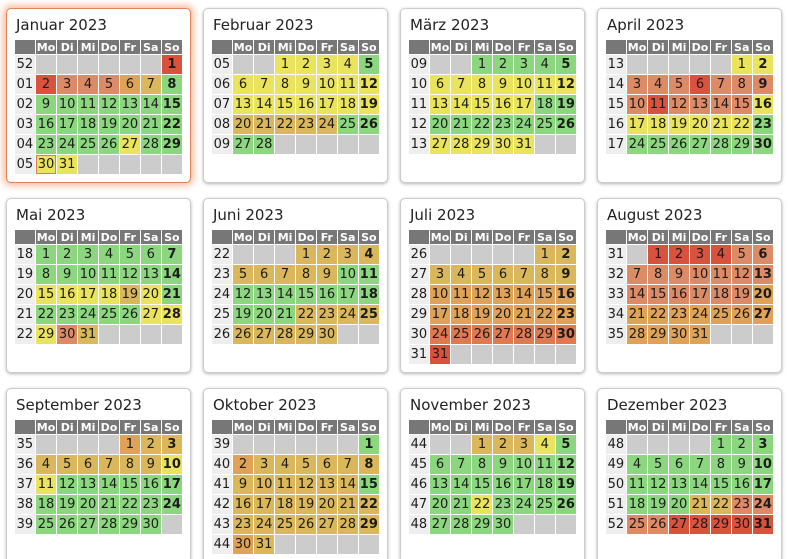 The height and width of the screenshot is (559, 788). Describe the element at coordinates (171, 464) in the screenshot. I see `day-cell-10: 10` at that location.